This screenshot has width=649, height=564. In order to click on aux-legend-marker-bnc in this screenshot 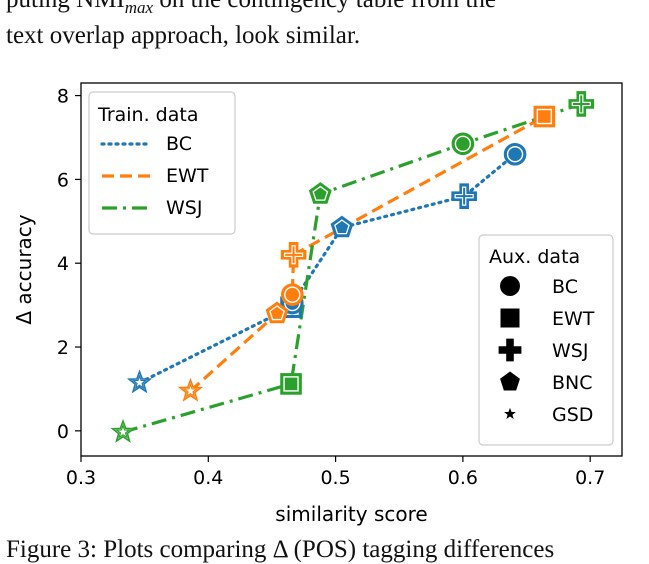, I will do `click(510, 381)`.